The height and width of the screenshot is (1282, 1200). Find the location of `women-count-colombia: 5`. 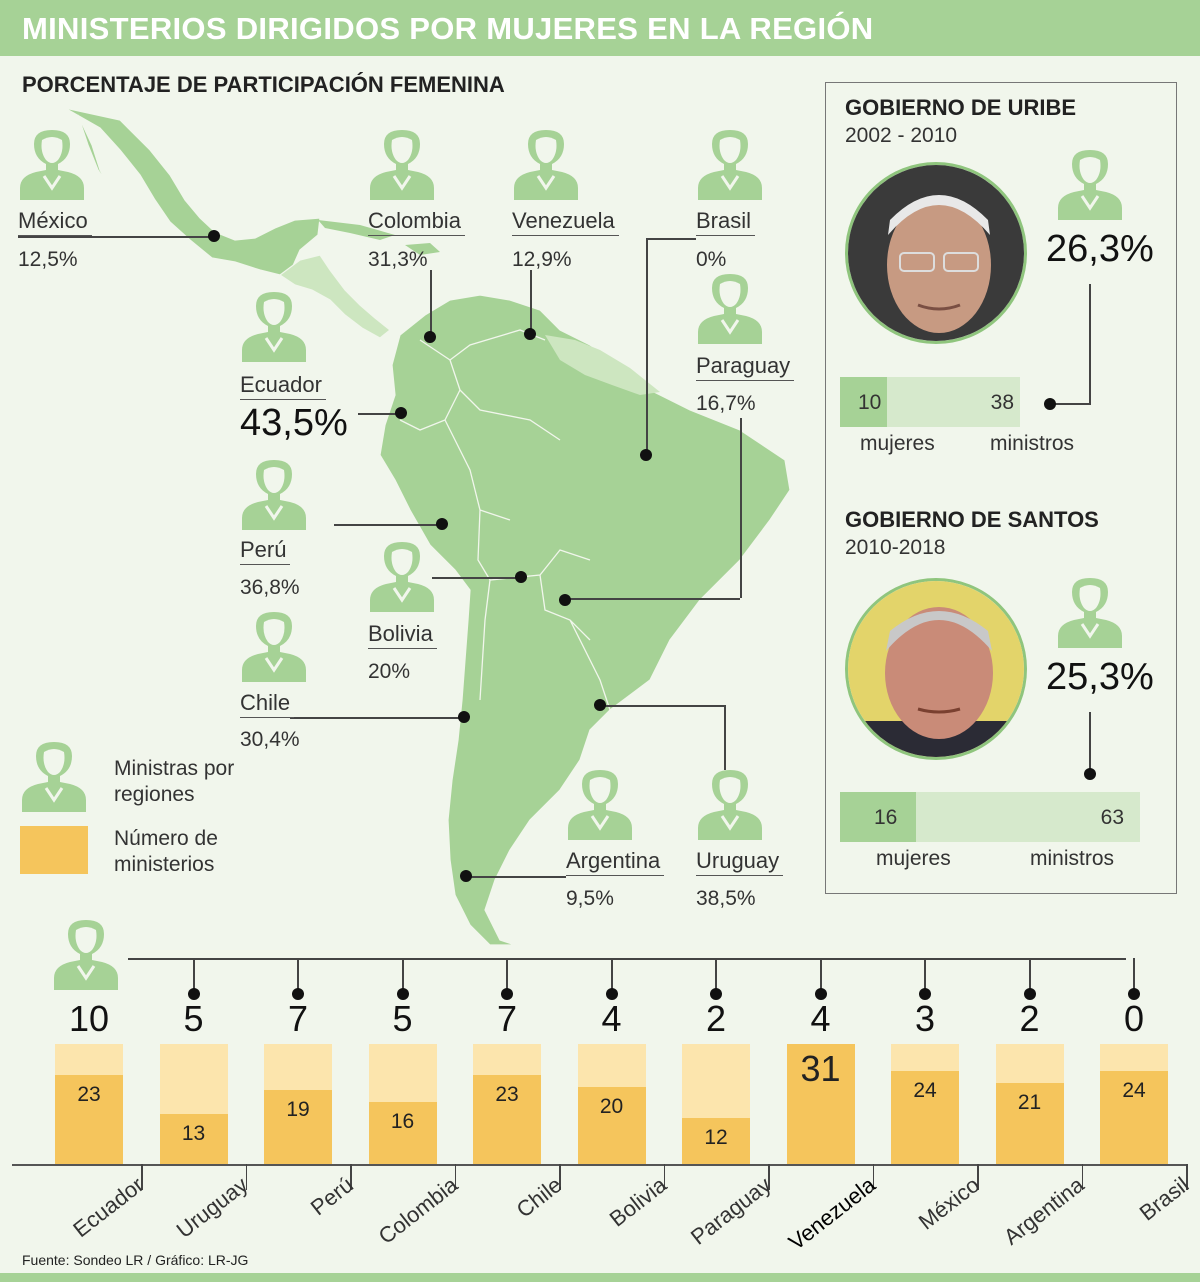

women-count-colombia: 5 is located at coordinates (402, 1018).